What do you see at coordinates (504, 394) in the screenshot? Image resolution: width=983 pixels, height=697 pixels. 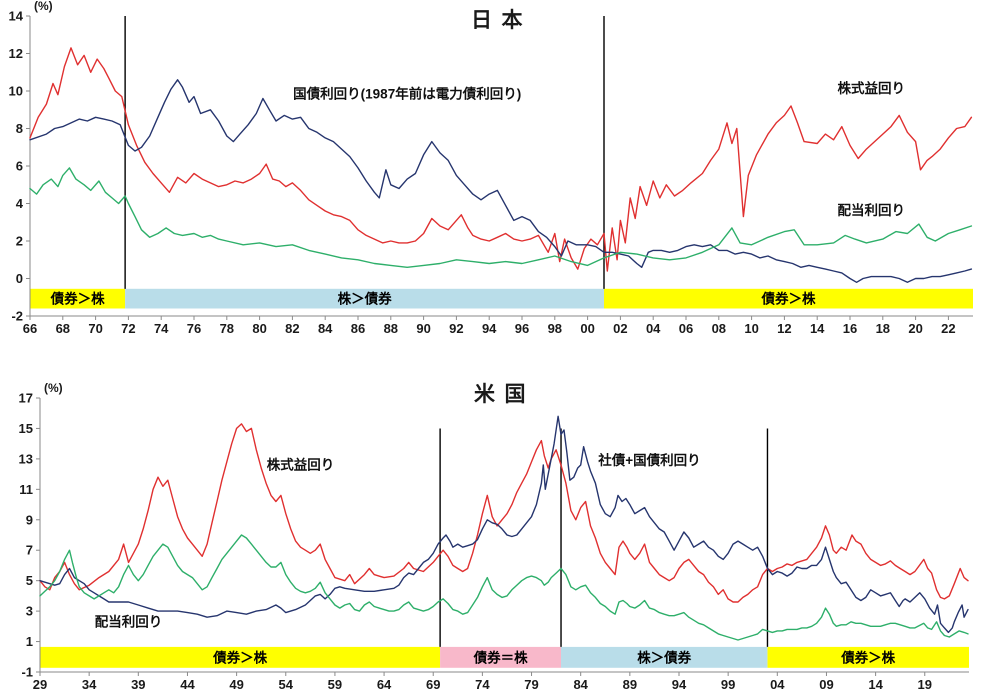 I see `chart-title: 米国` at bounding box center [504, 394].